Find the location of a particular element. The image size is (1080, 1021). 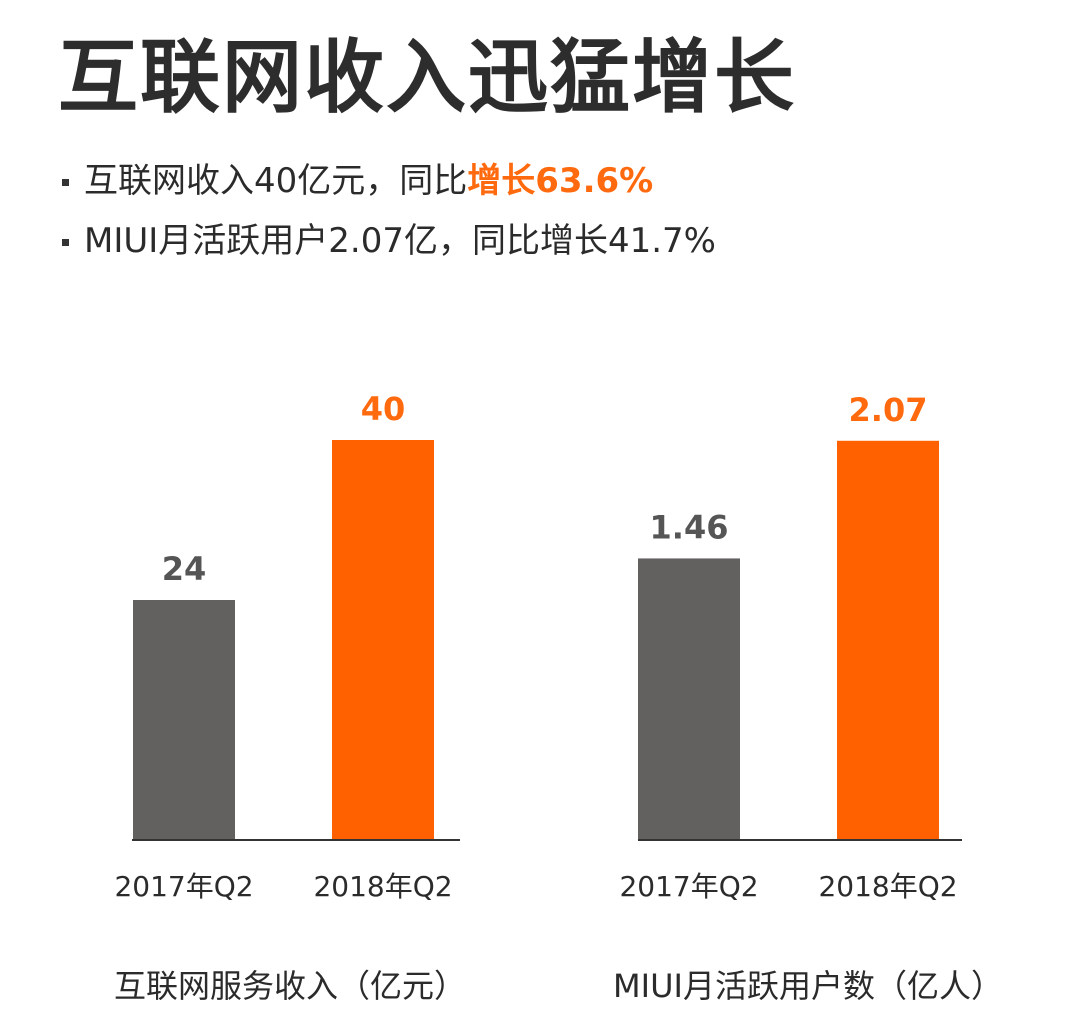

x-tick-label-2-1: 2017年Q2 is located at coordinates (688, 886).